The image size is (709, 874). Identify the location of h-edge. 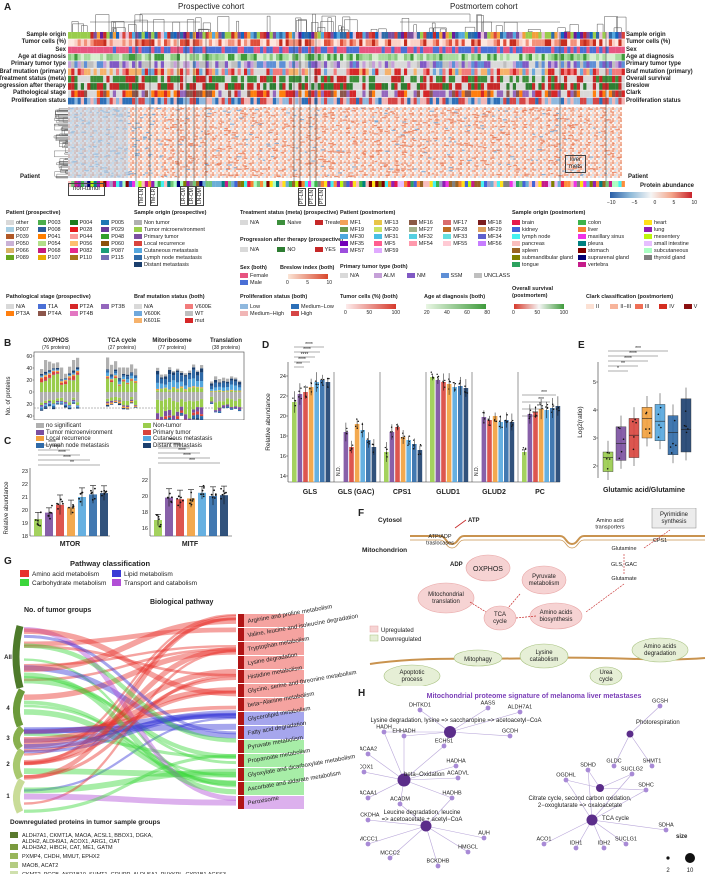
(622, 750).